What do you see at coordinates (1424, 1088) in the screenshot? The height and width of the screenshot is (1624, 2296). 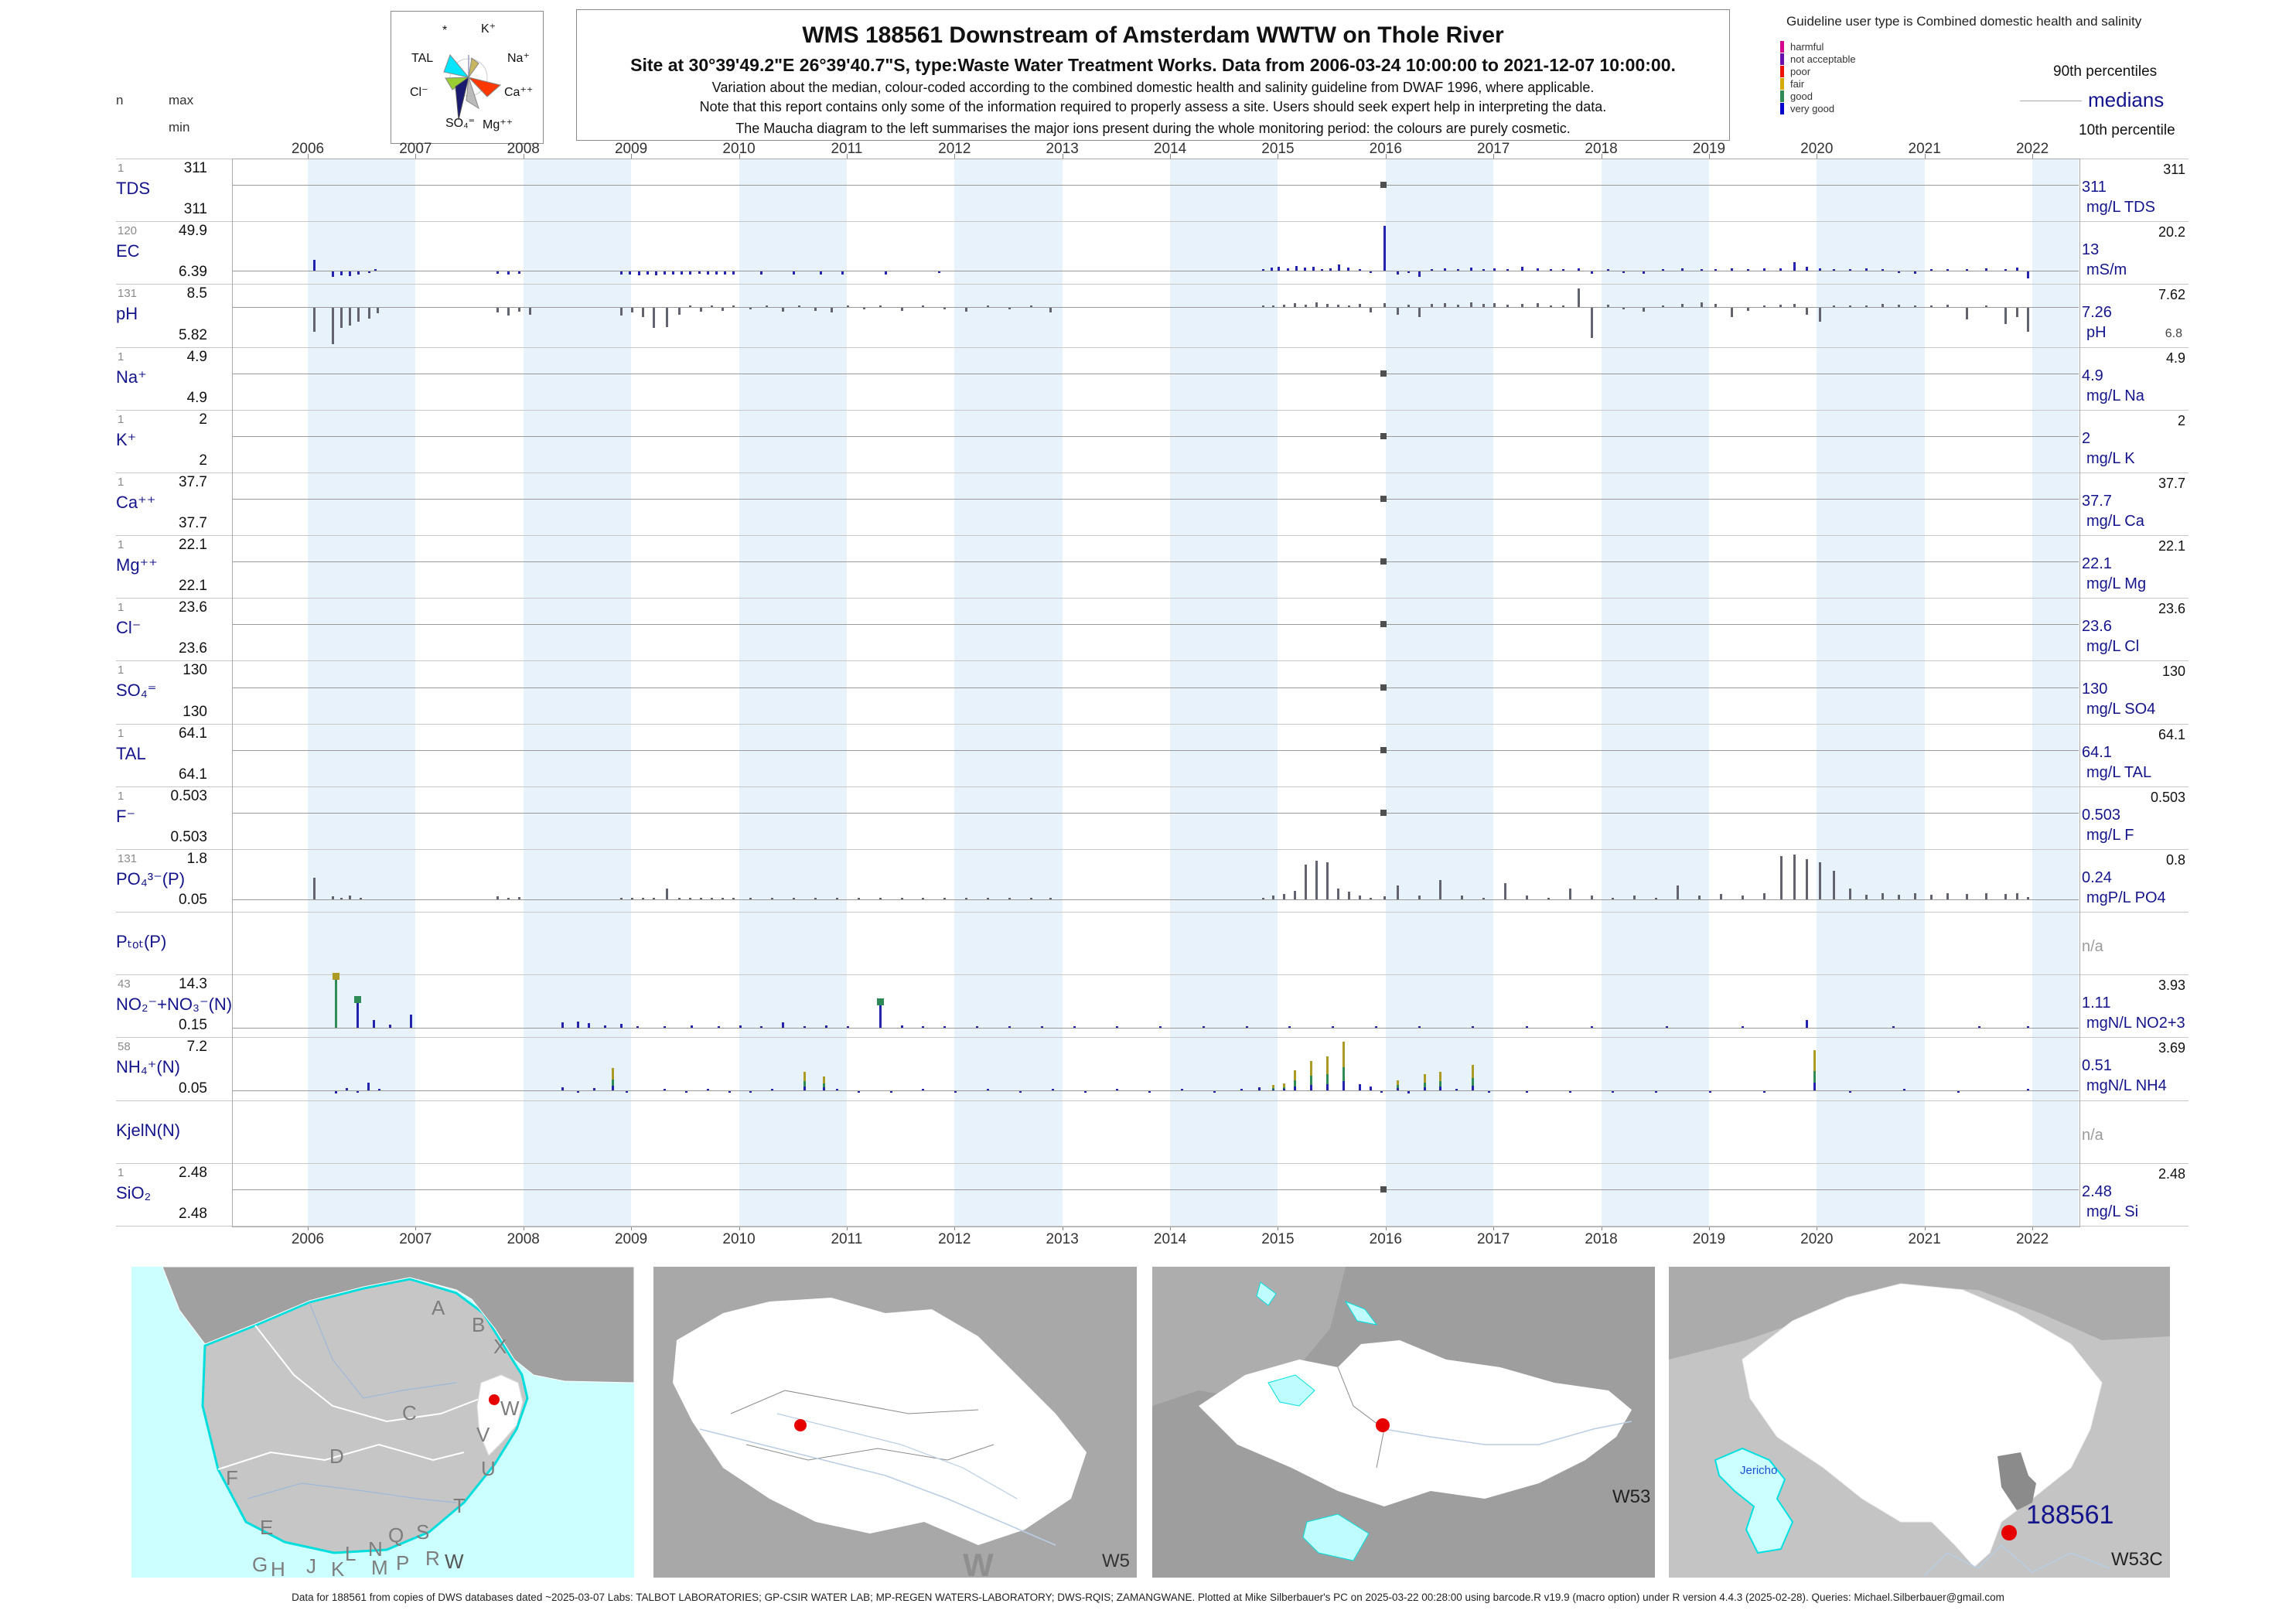 I see `bar-segment-very-good` at bounding box center [1424, 1088].